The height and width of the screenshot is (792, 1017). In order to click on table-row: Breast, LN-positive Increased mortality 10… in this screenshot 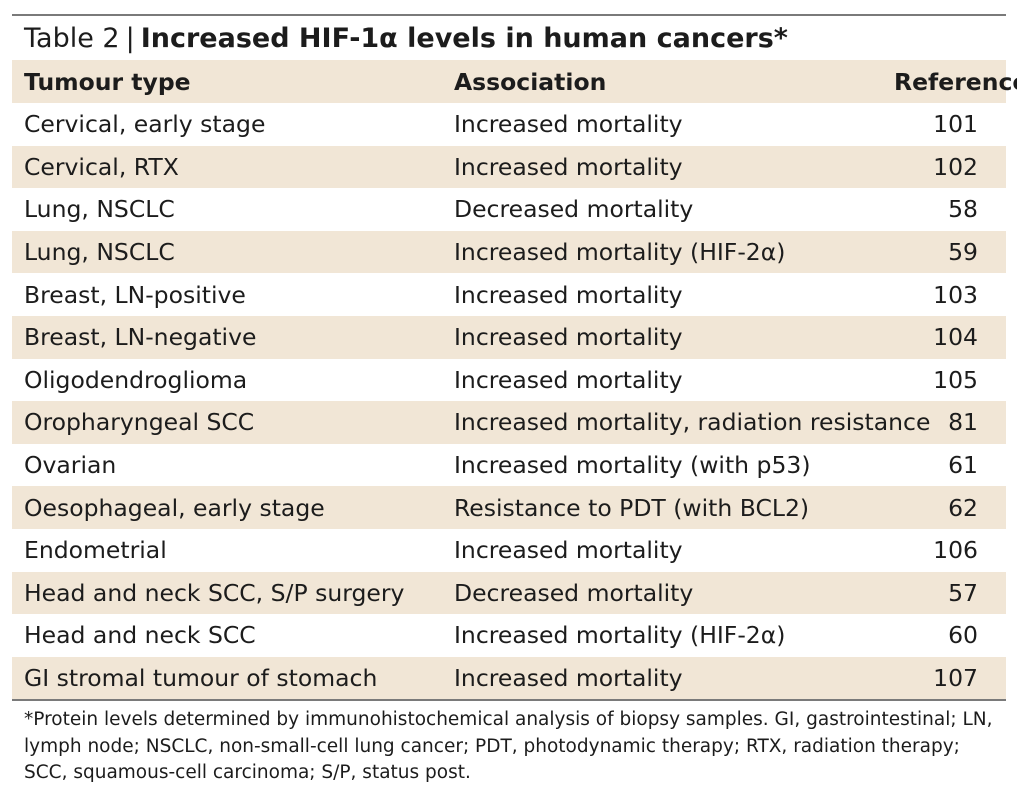, I will do `click(509, 294)`.